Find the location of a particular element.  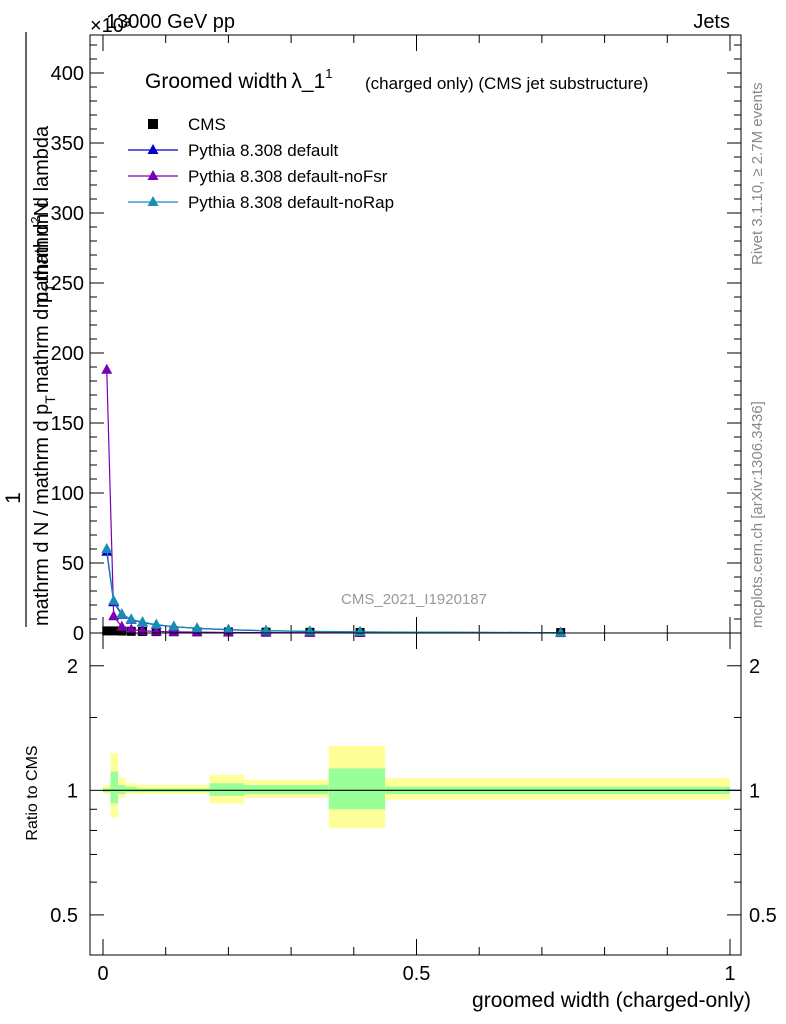

y-label-upper: mathrm d2N is located at coordinates (40, 255).